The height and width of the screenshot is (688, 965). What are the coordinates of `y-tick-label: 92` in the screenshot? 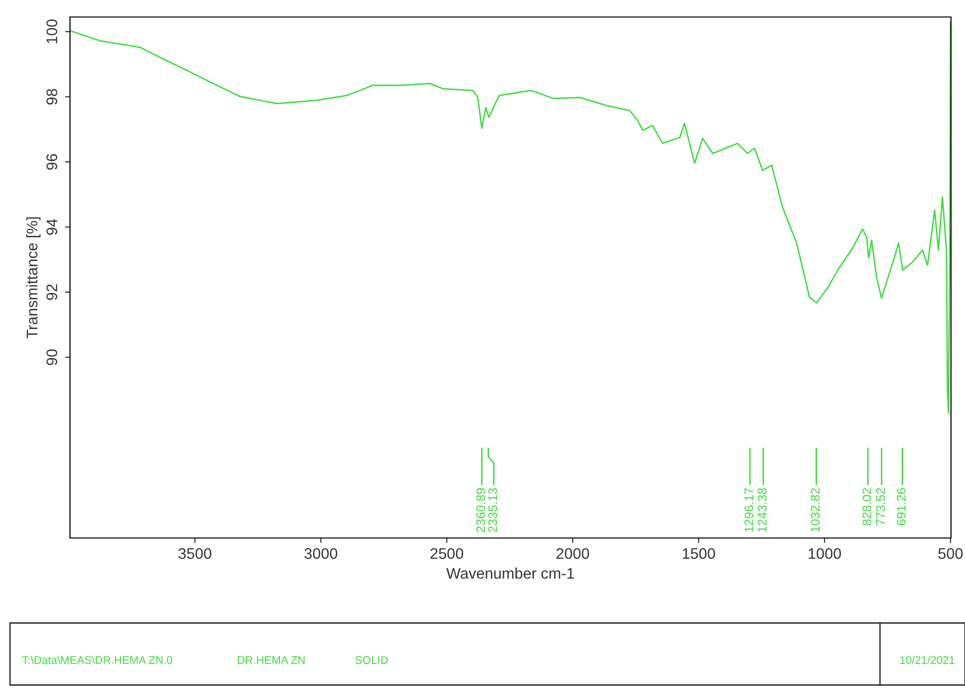 It's located at (52, 292).